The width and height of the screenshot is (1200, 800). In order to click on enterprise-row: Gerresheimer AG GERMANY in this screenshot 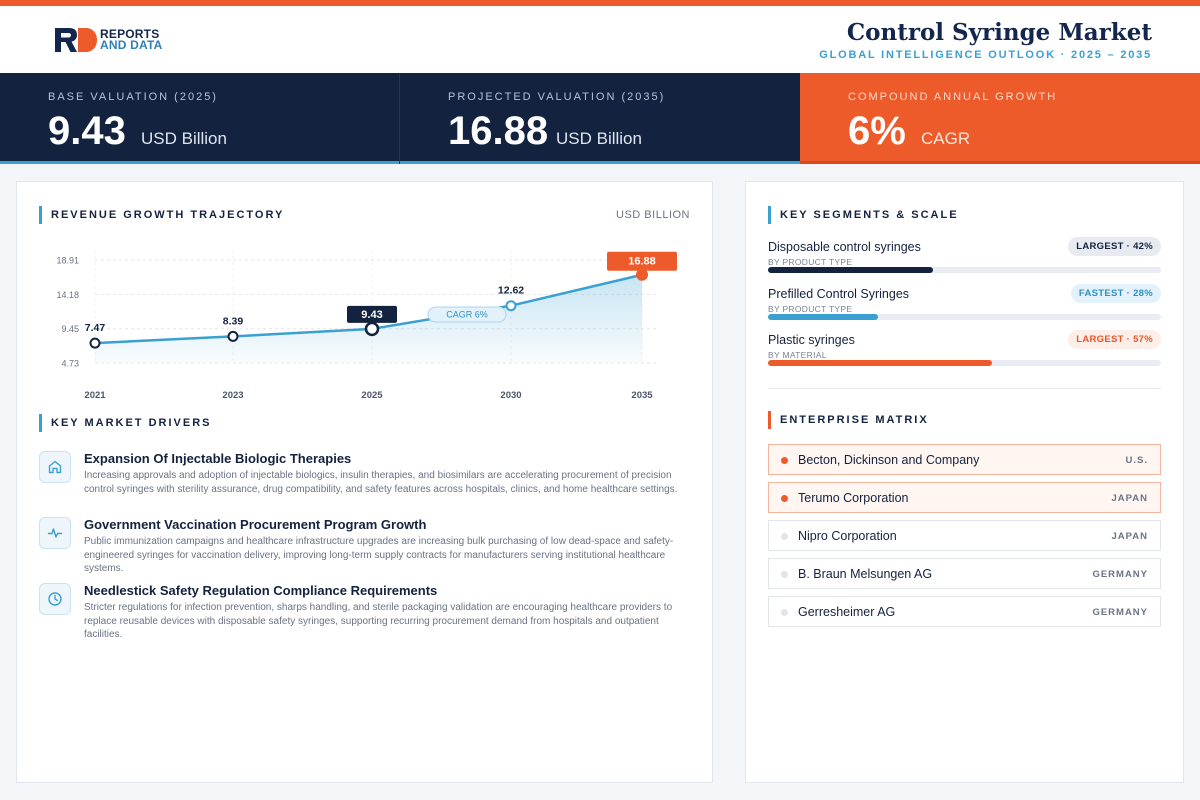, I will do `click(964, 611)`.